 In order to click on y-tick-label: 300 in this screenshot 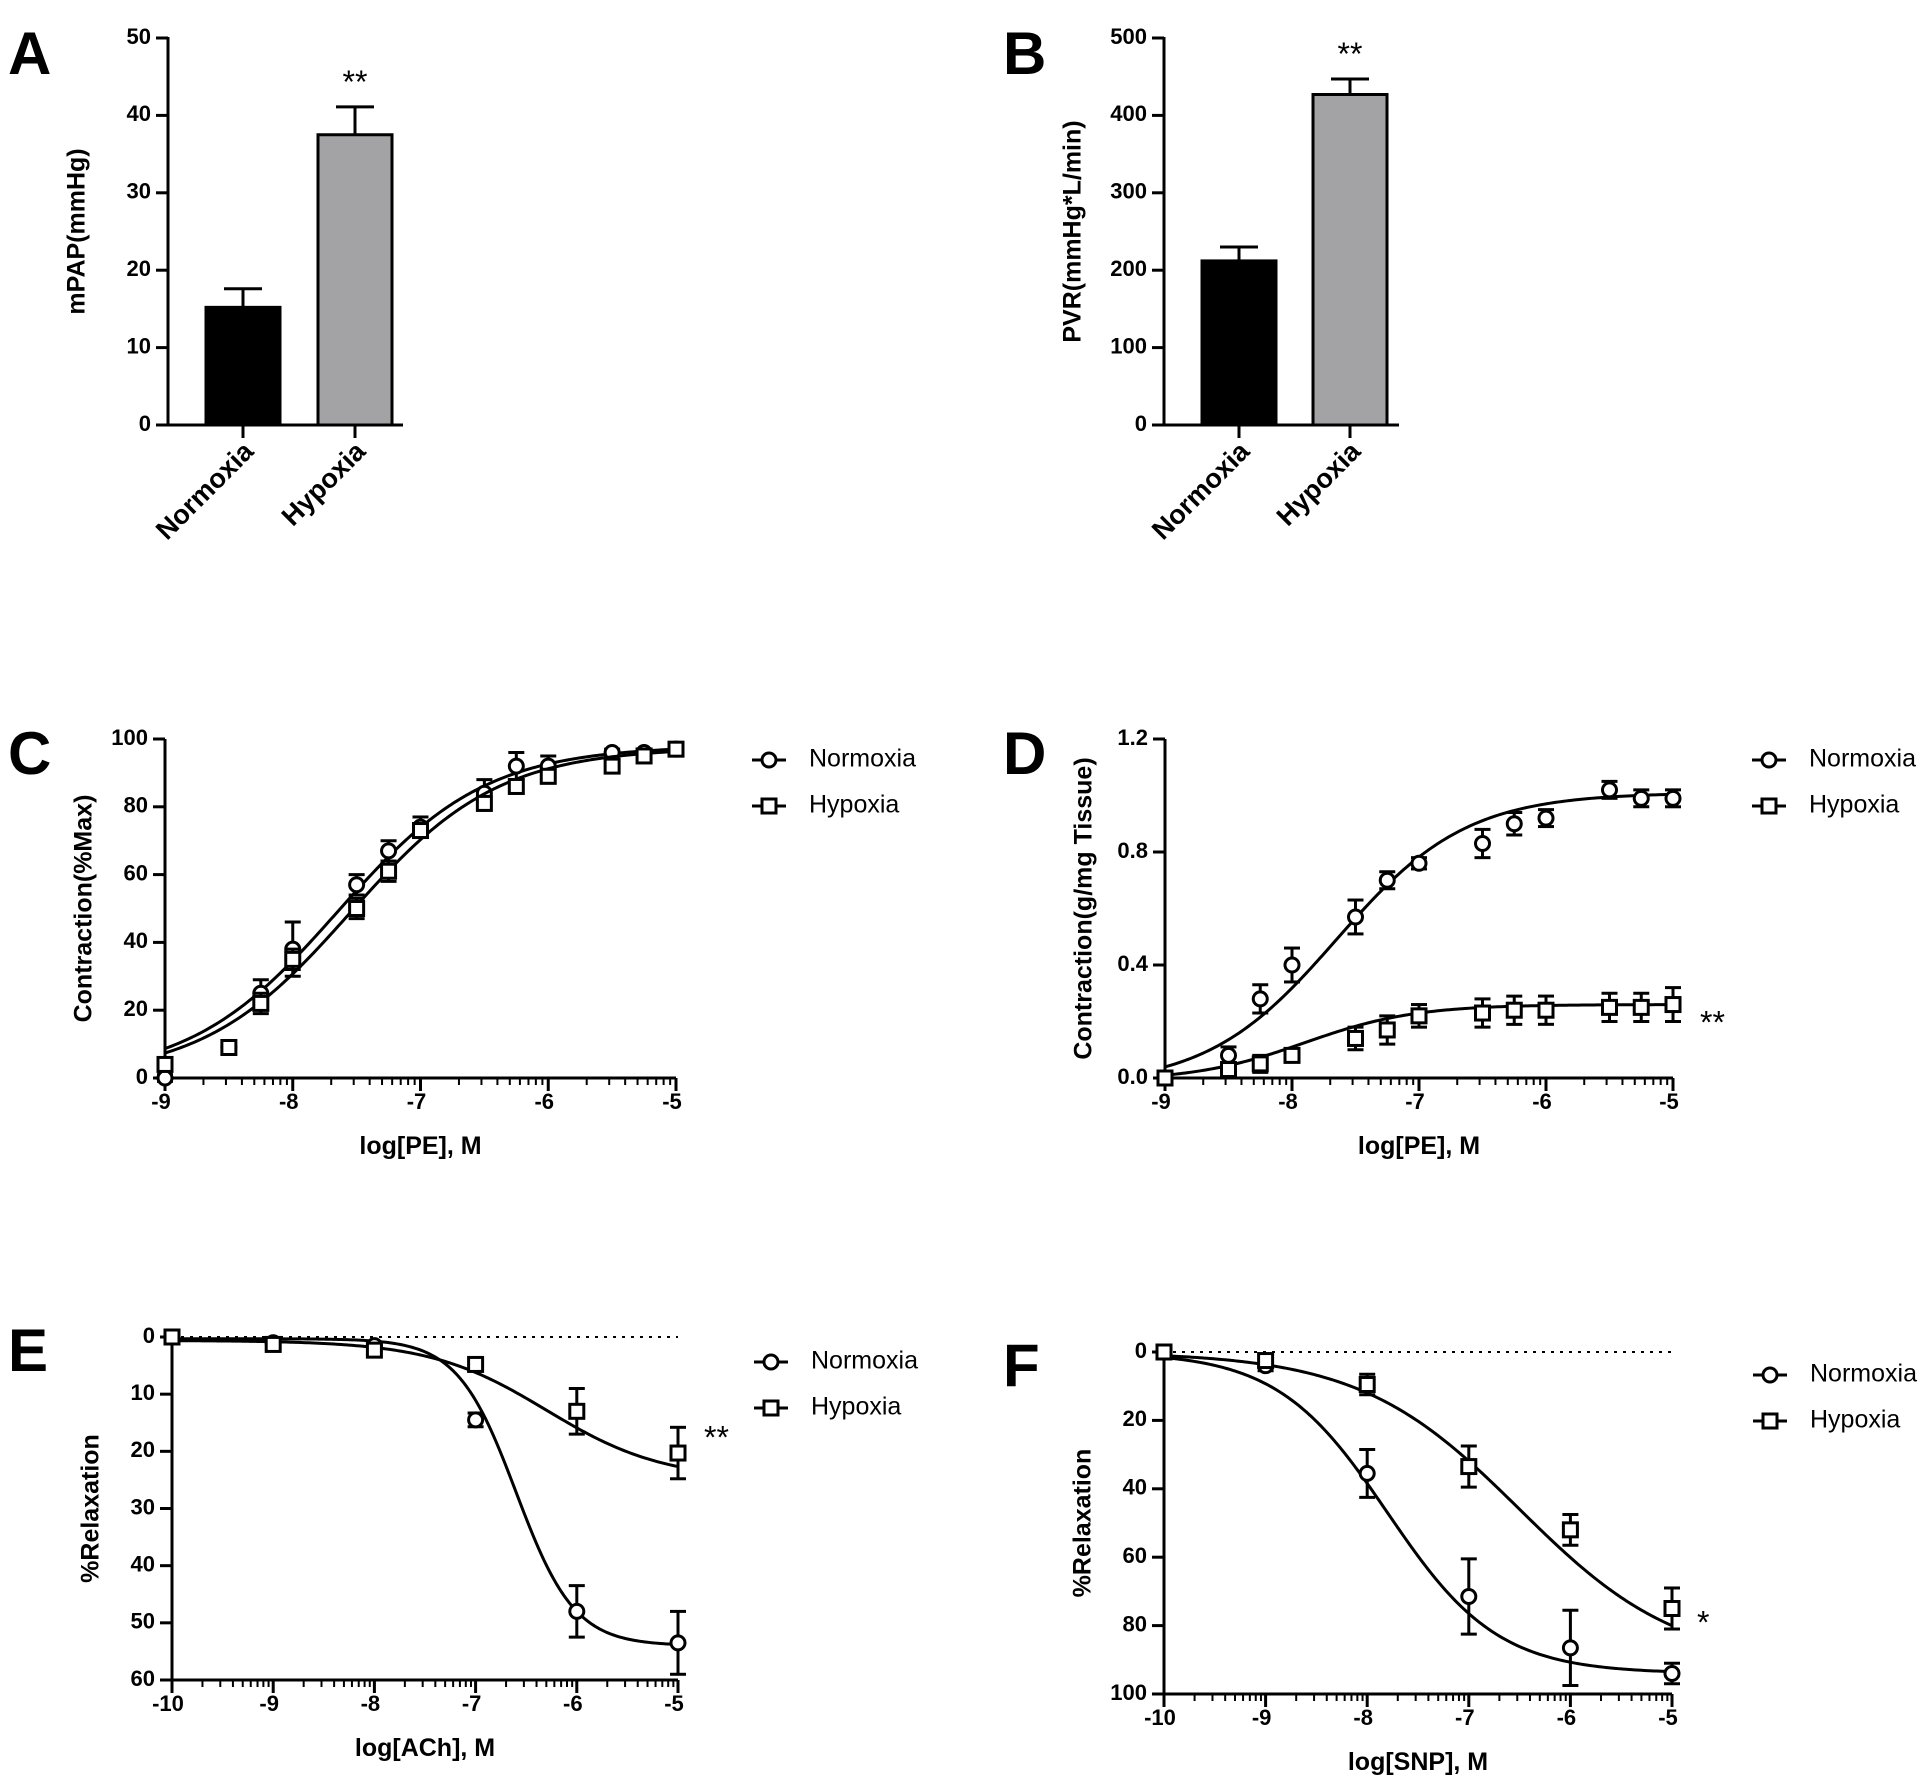, I will do `click(1128, 191)`.